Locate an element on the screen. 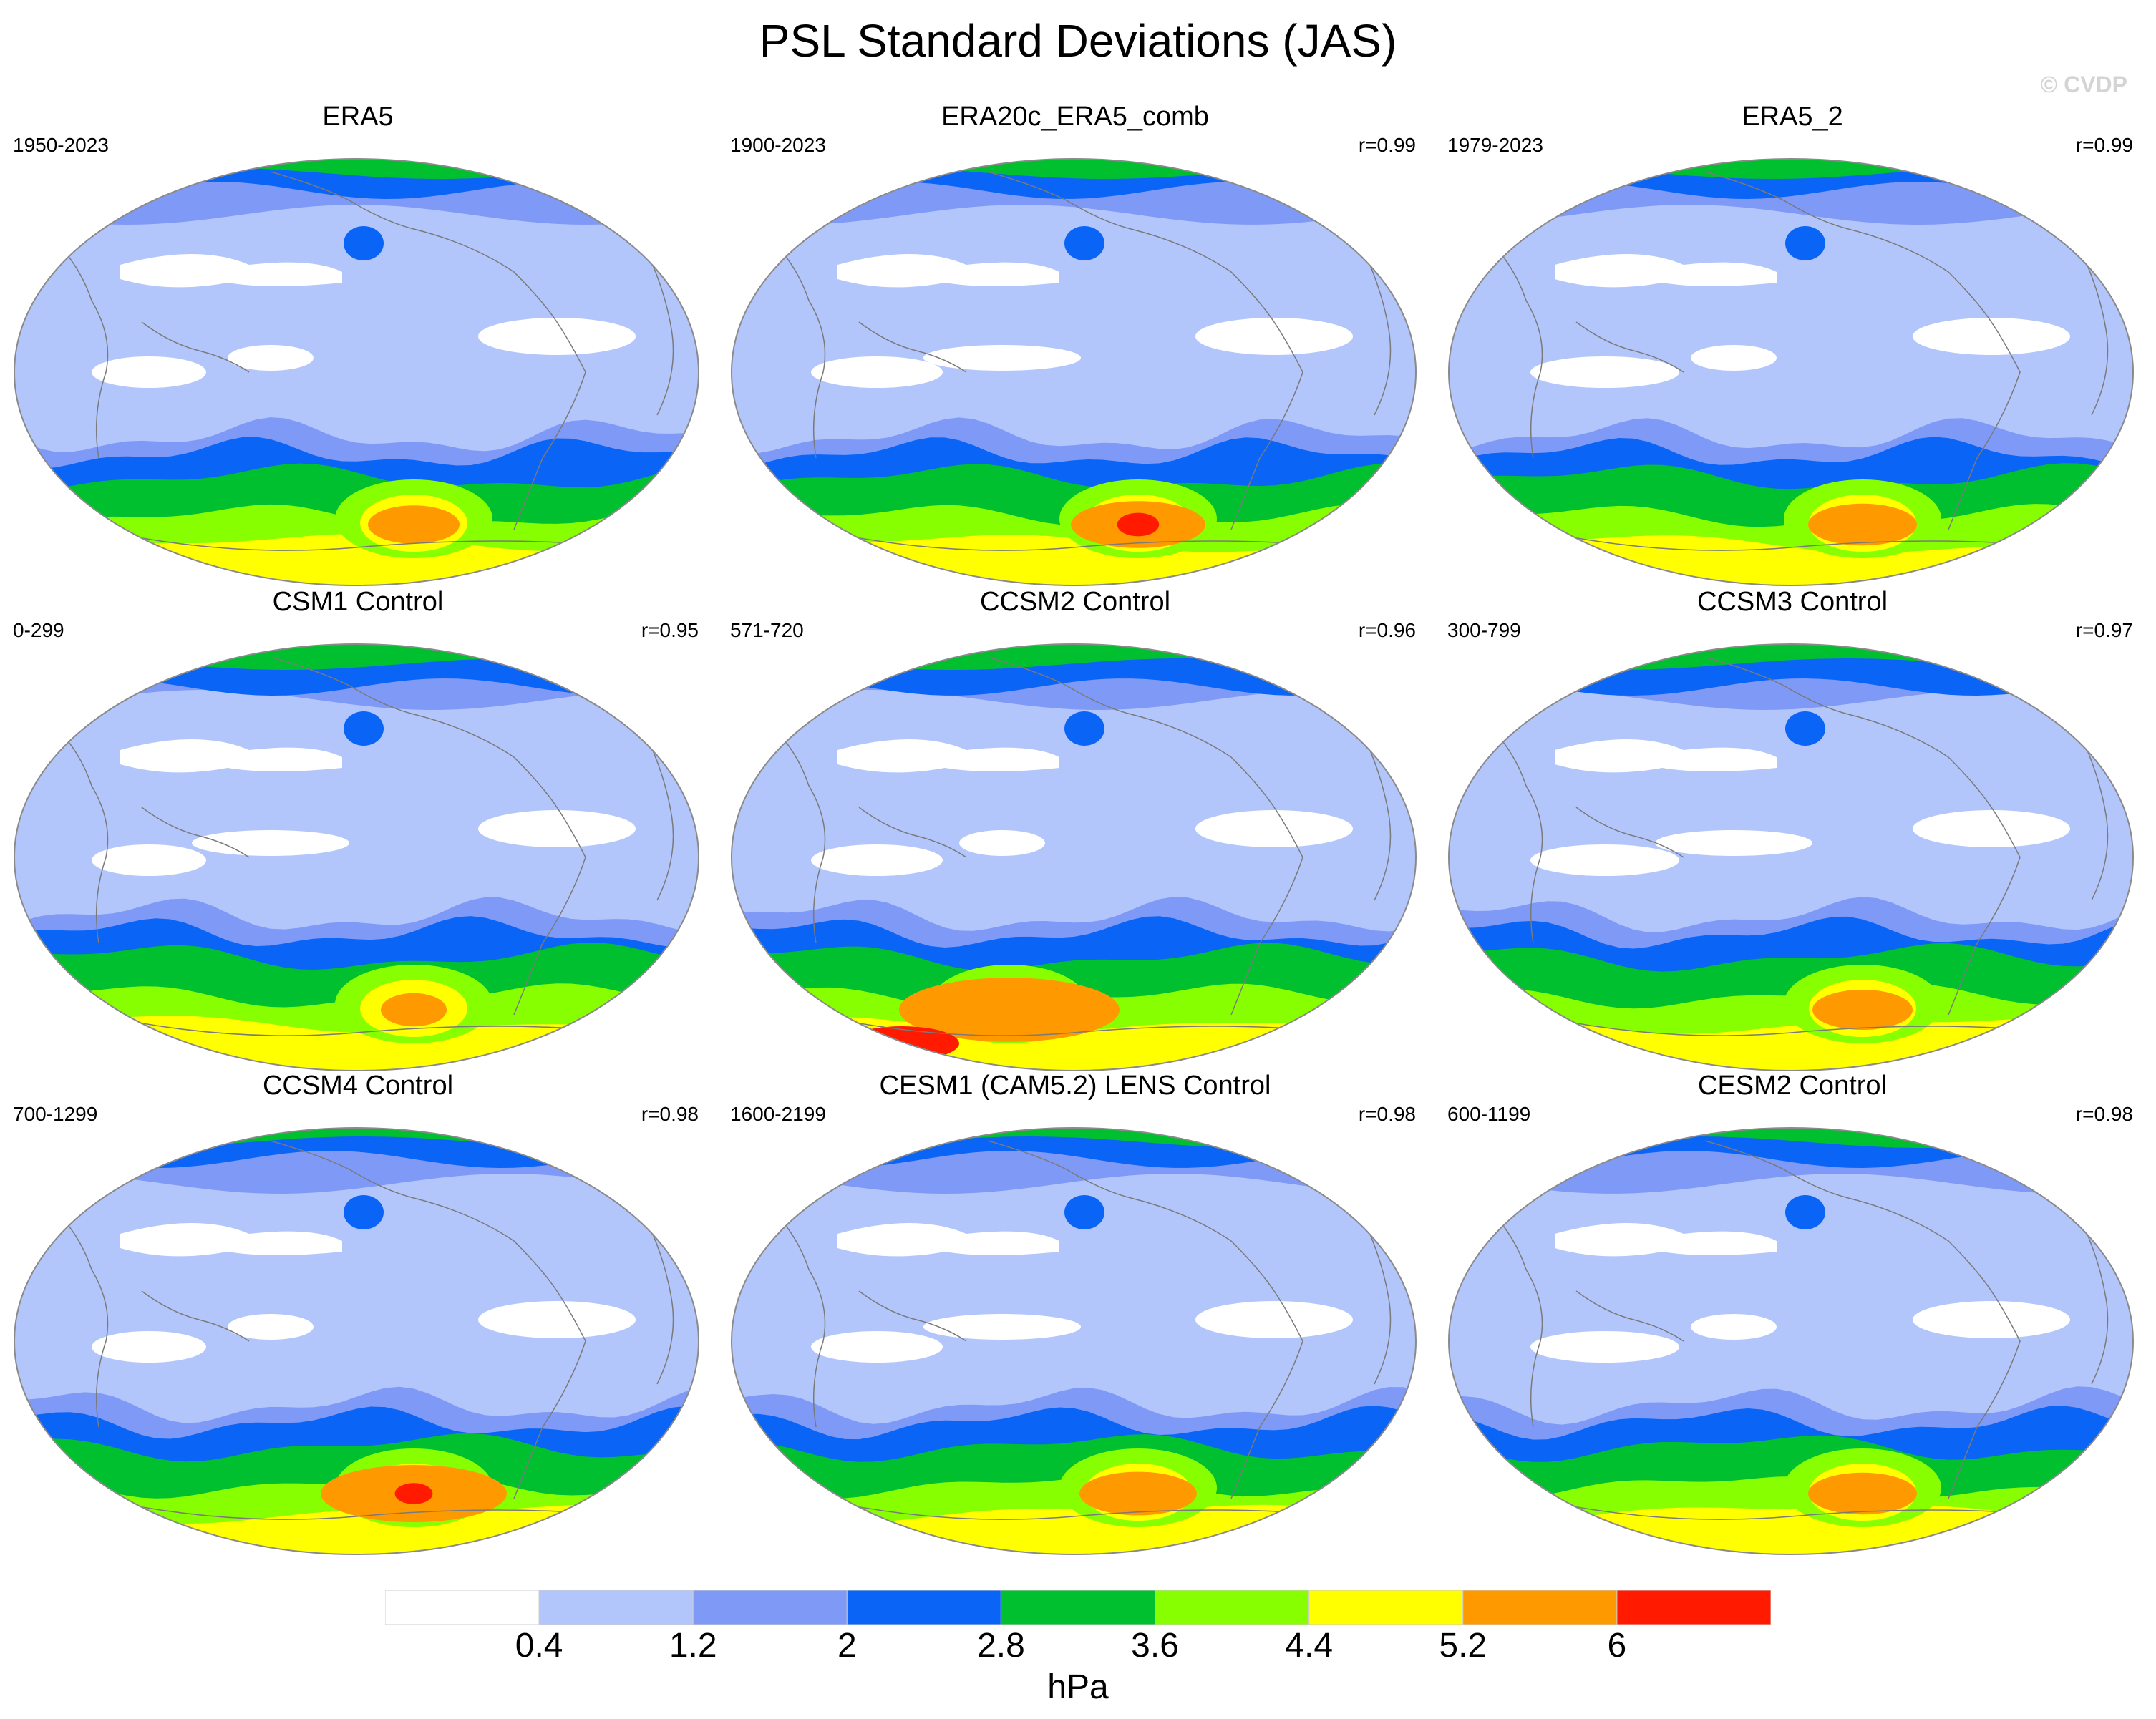  panel-title: CESM1 (CAM5.2) LENS Control is located at coordinates (1075, 1086).